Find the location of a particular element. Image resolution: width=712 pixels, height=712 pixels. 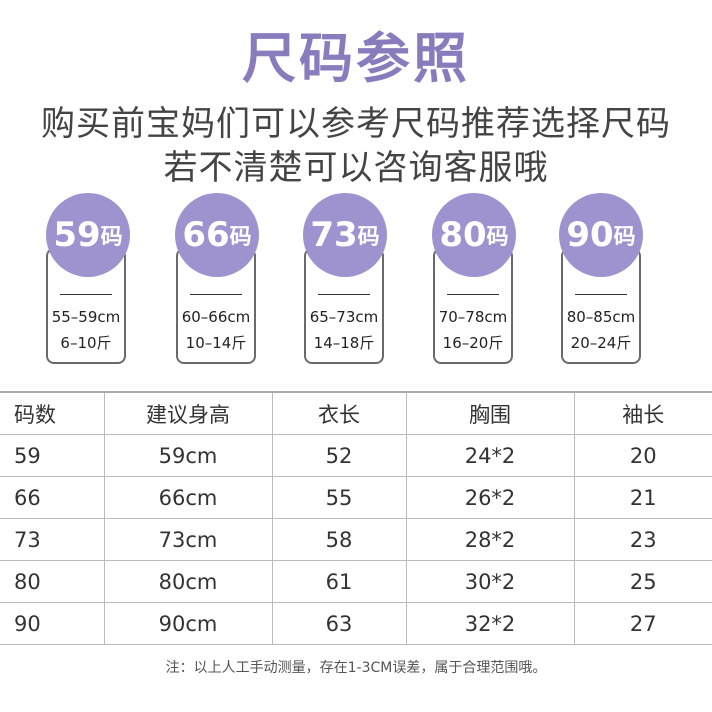

table-row: 66 66cm 55 26*2 21 is located at coordinates (356, 497).